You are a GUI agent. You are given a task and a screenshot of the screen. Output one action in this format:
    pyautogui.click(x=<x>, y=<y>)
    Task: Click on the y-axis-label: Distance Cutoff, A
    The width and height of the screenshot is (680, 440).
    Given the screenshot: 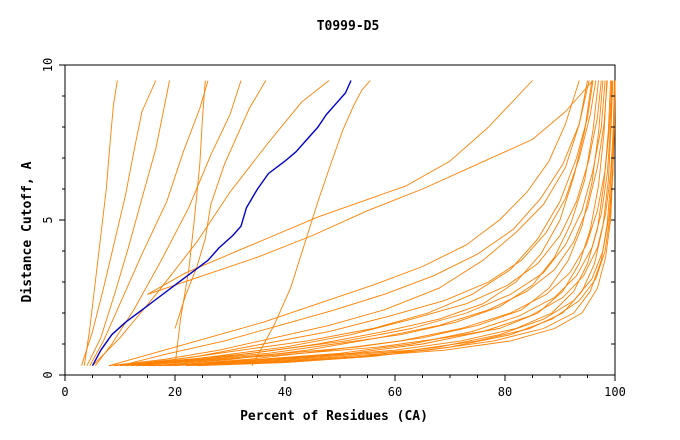 What is the action you would take?
    pyautogui.click(x=27, y=231)
    